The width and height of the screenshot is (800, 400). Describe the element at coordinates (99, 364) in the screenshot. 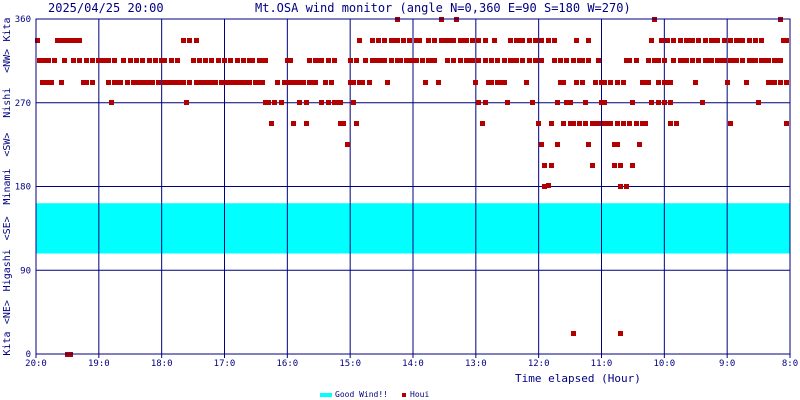

I see `x-tick-label: 19:0` at that location.